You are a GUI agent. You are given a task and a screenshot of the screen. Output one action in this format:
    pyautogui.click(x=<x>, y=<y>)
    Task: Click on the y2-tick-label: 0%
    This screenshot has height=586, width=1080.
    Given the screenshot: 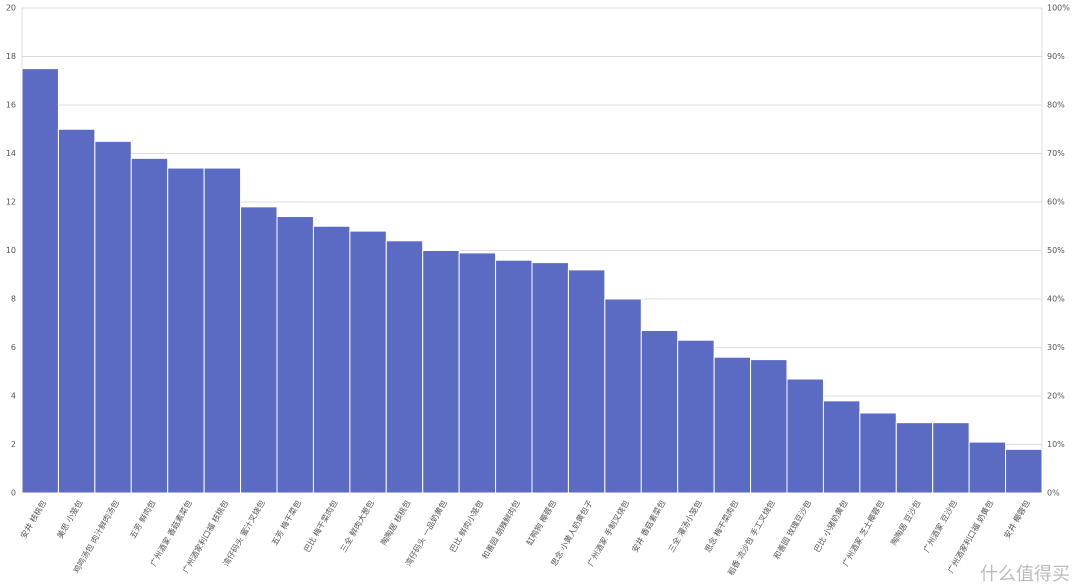 What is the action you would take?
    pyautogui.click(x=1053, y=493)
    